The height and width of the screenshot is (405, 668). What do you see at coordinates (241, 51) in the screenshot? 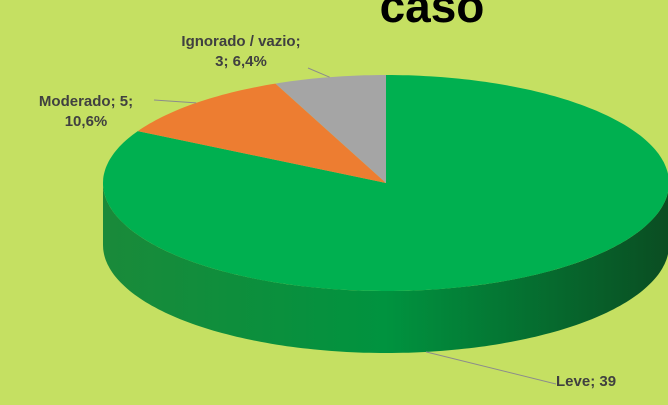
I see `data-label: Ignorado / vazio; 3; 6,4%` at bounding box center [241, 51].